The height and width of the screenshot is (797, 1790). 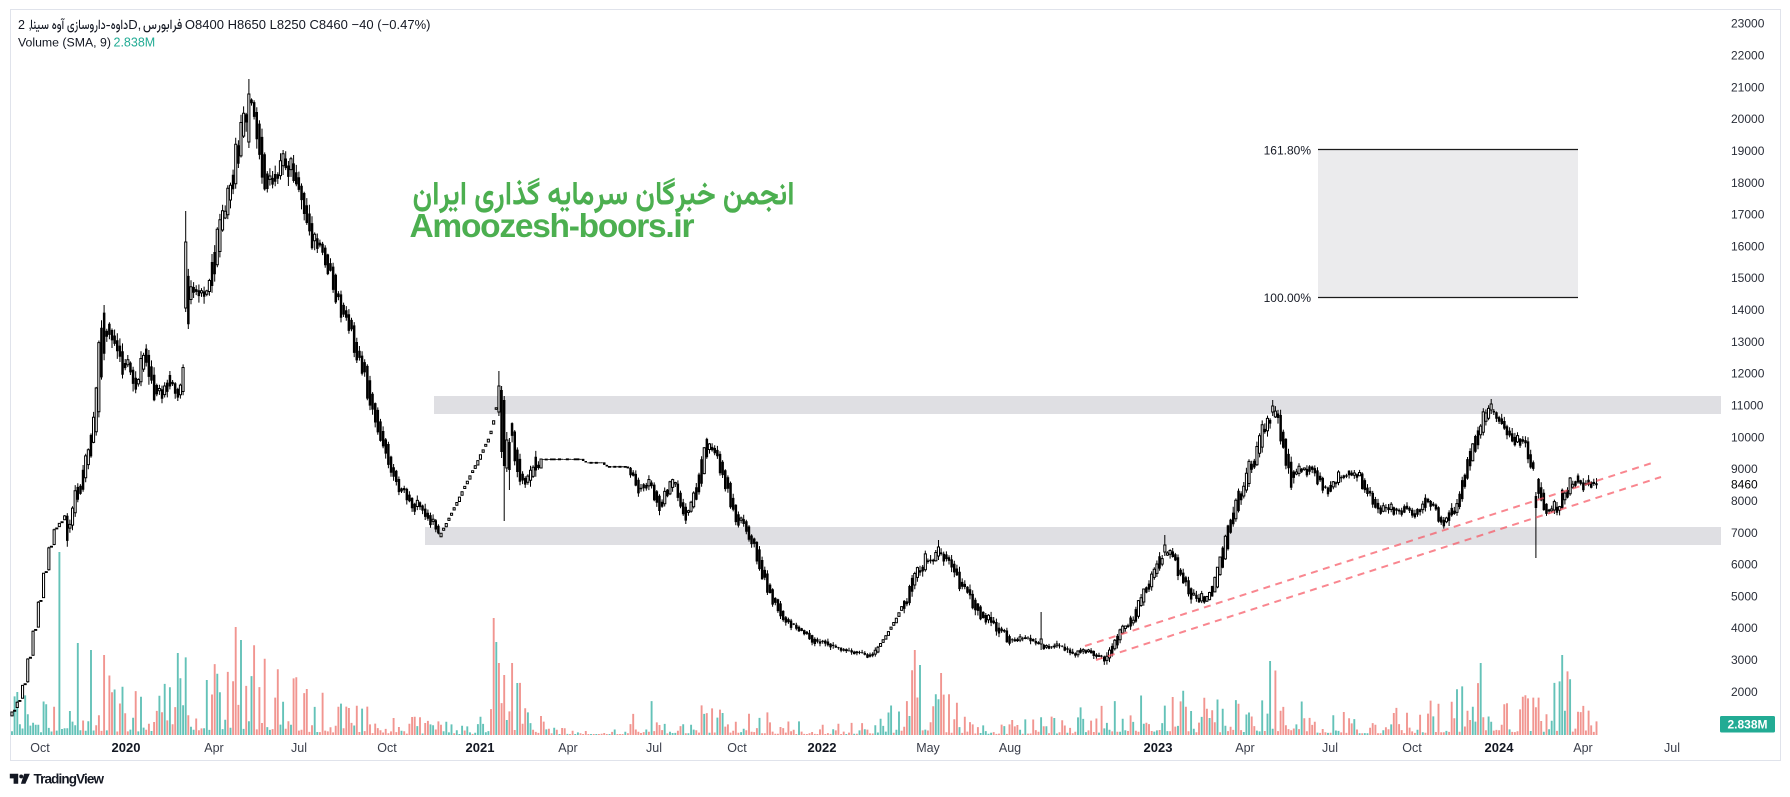 What do you see at coordinates (134, 24) in the screenshot?
I see `svg-text: D,` at bounding box center [134, 24].